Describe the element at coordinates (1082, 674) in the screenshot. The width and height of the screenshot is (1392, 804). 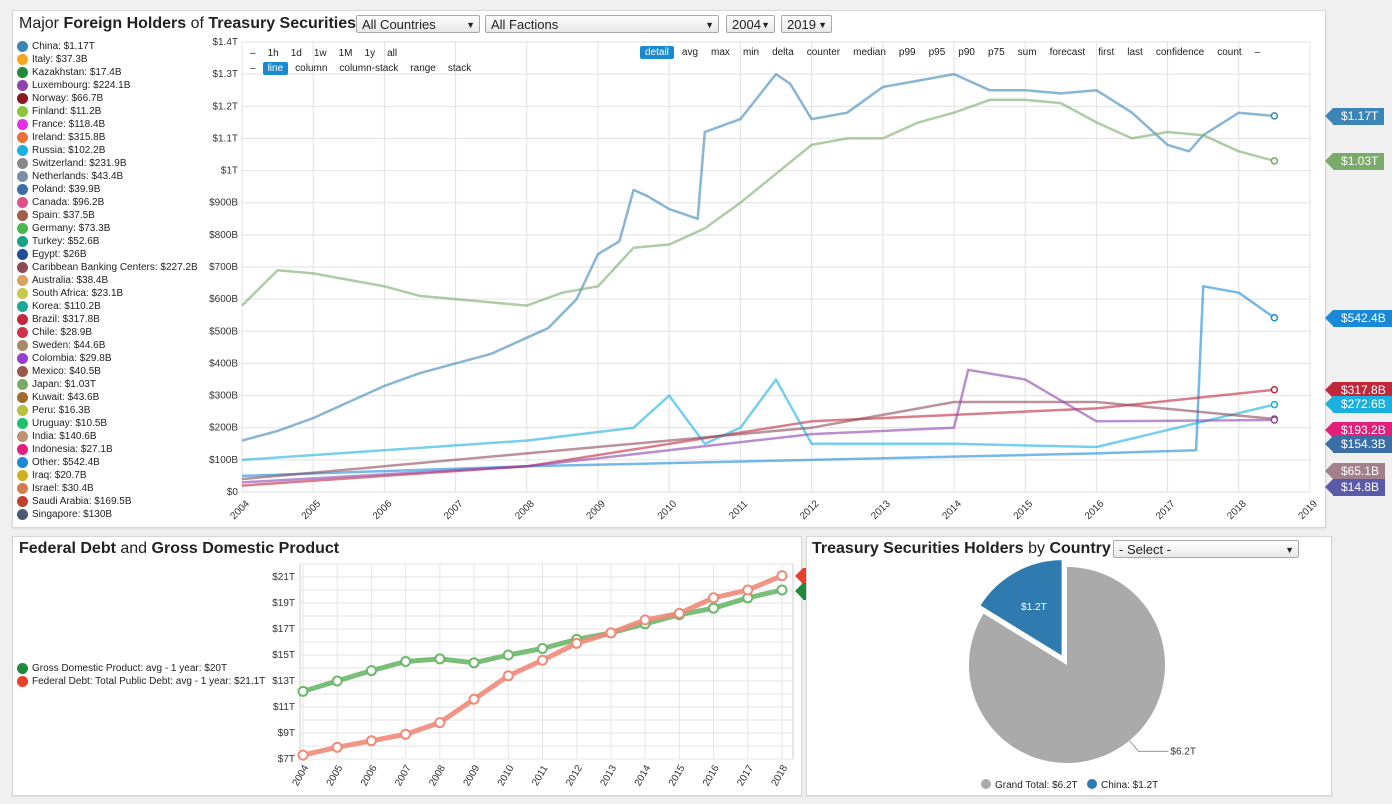
I see `holders-pie-chart: $1.2T $6.2T Grand Total: $6.2T China: $1.2T` at that location.